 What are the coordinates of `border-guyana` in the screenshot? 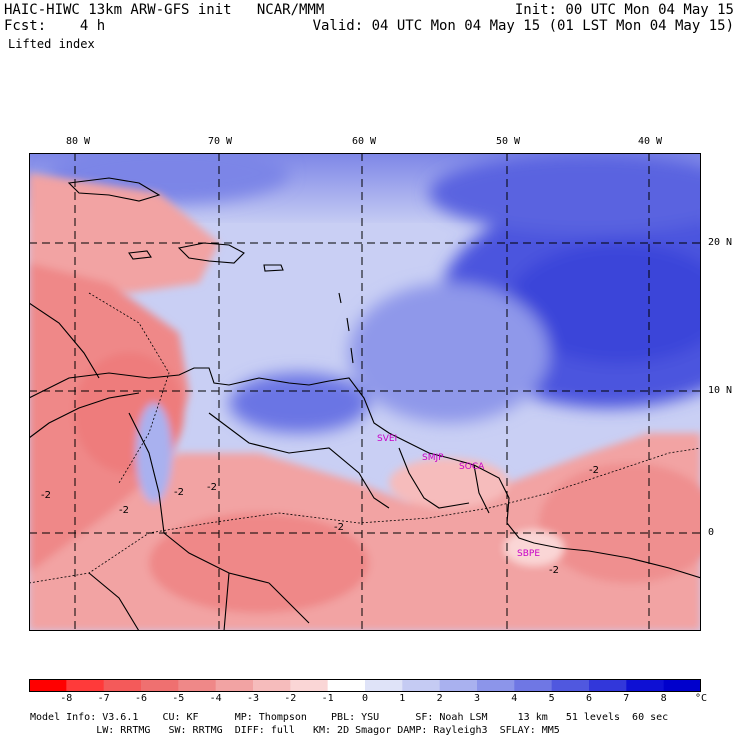 It's located at (434, 478).